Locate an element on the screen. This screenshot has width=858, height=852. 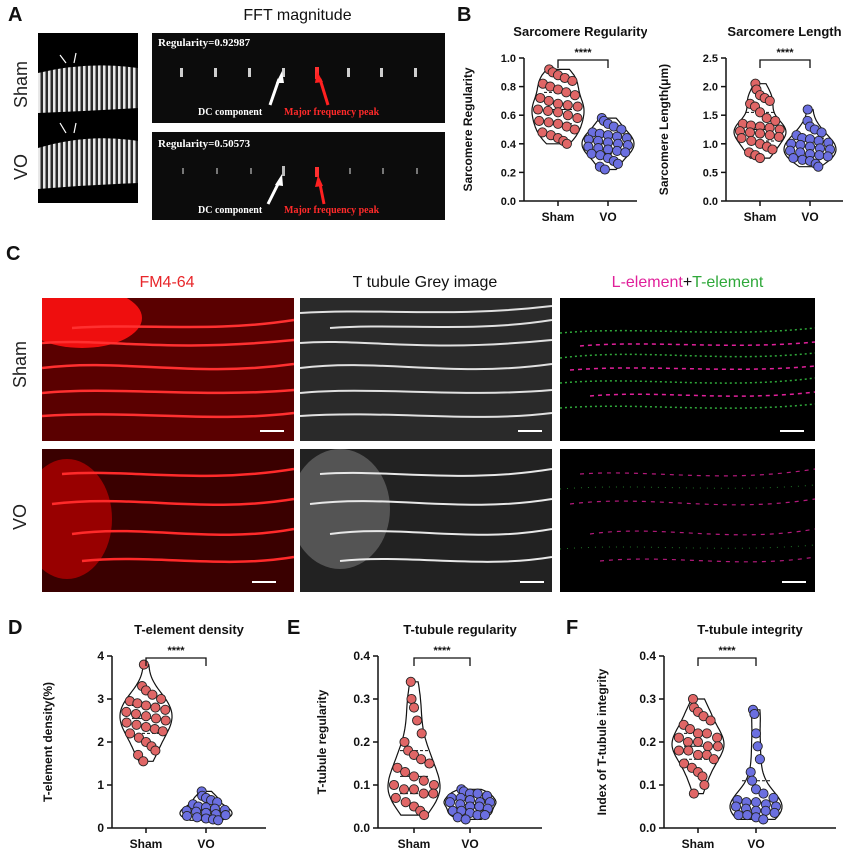
y-tick-label: 2 is located at coordinates (100, 742).